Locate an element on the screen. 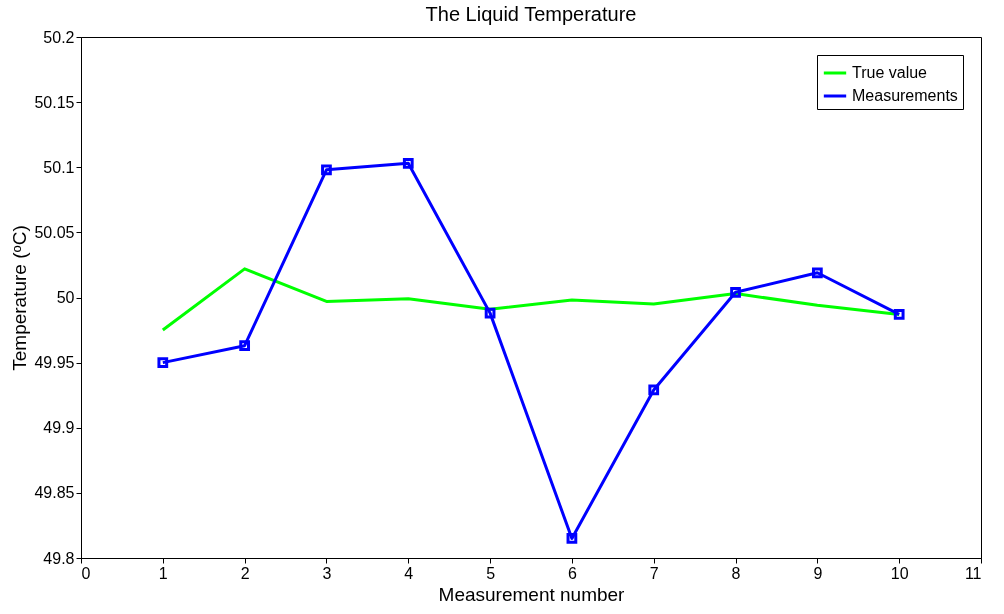 The image size is (1004, 614). chart-title: The Liquid Temperature is located at coordinates (531, 14).